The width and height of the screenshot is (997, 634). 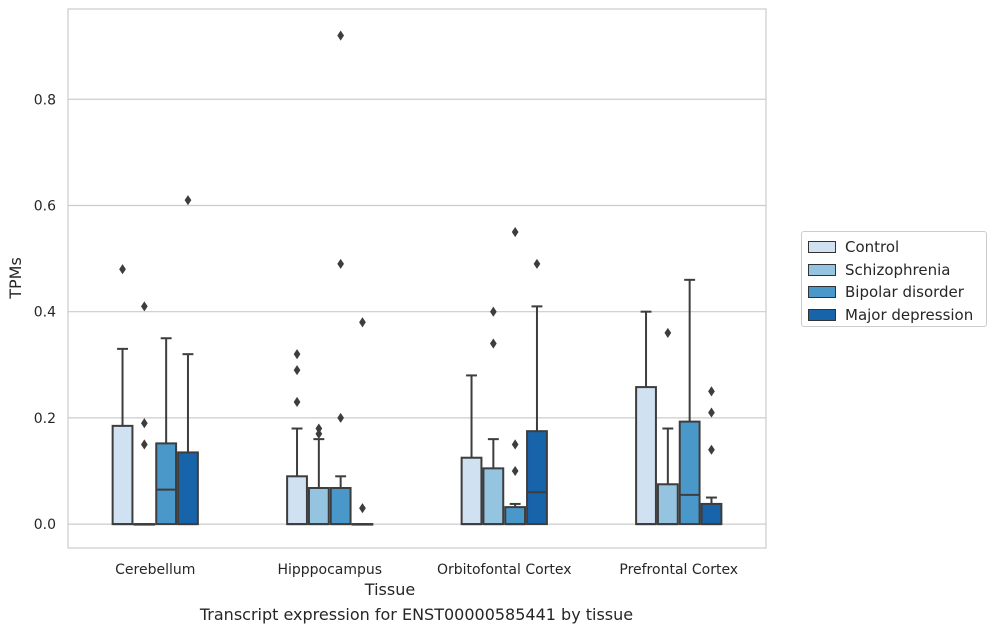 I want to click on legend-item-schizophrenia: Schizophrenia, so click(x=897, y=270).